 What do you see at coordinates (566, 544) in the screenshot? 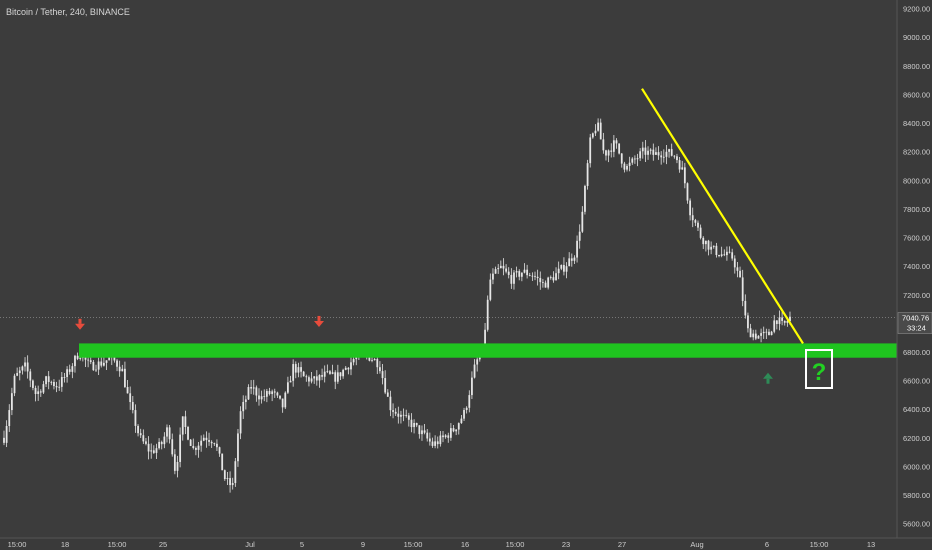
I see `time-tick-label: 23` at bounding box center [566, 544].